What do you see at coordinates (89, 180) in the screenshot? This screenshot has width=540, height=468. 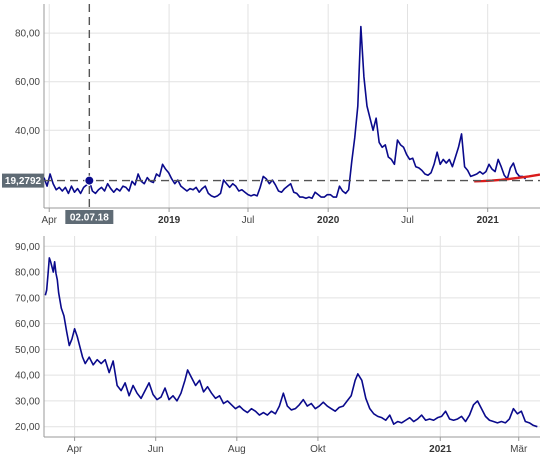 I see `crosshair-point` at bounding box center [89, 180].